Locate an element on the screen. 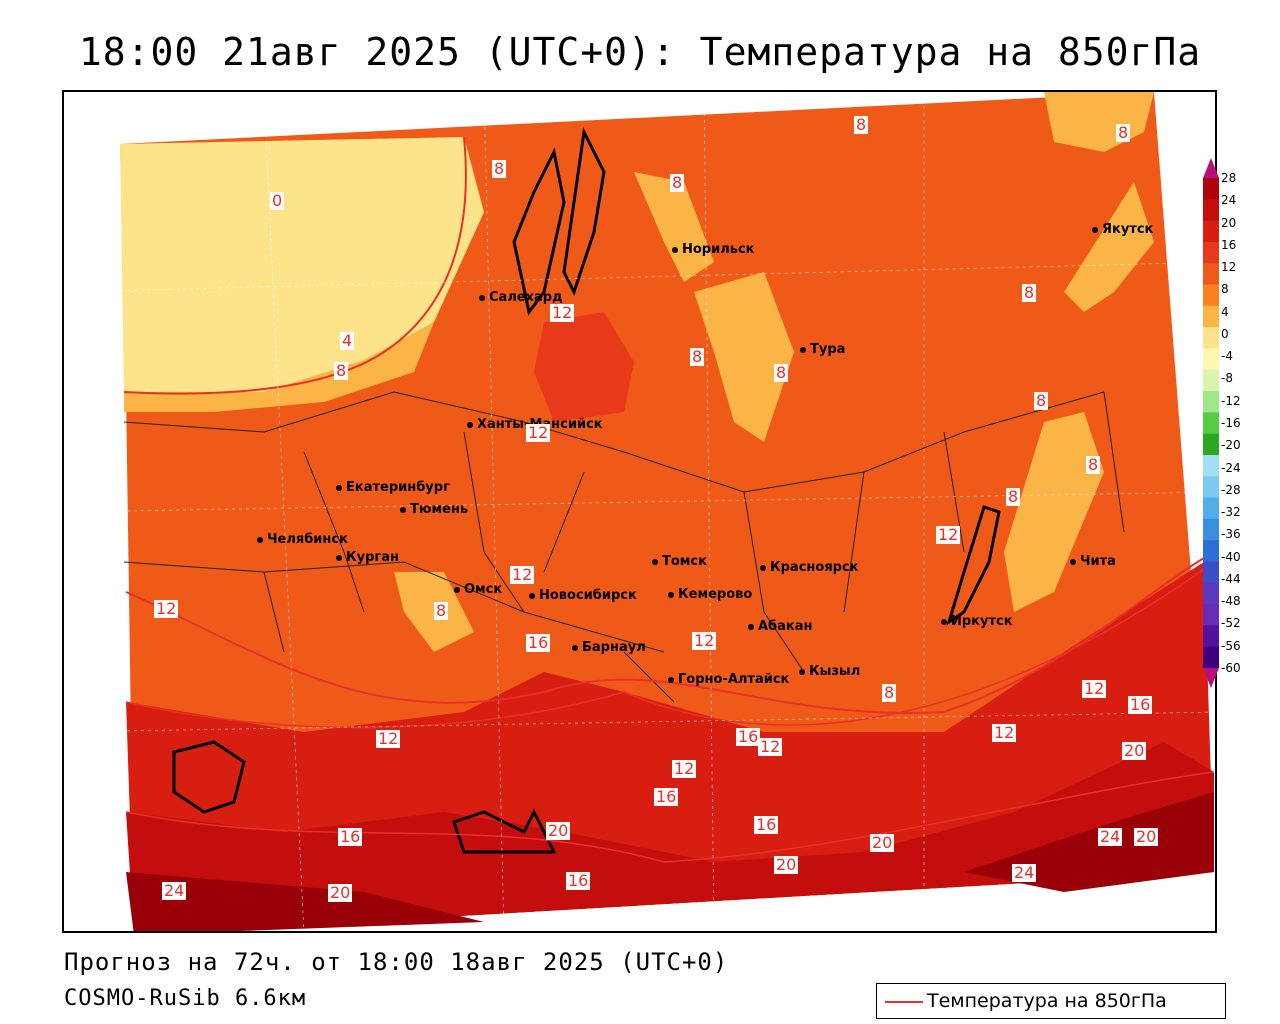  legend-label: Температура на 850гПа is located at coordinates (1047, 1001).